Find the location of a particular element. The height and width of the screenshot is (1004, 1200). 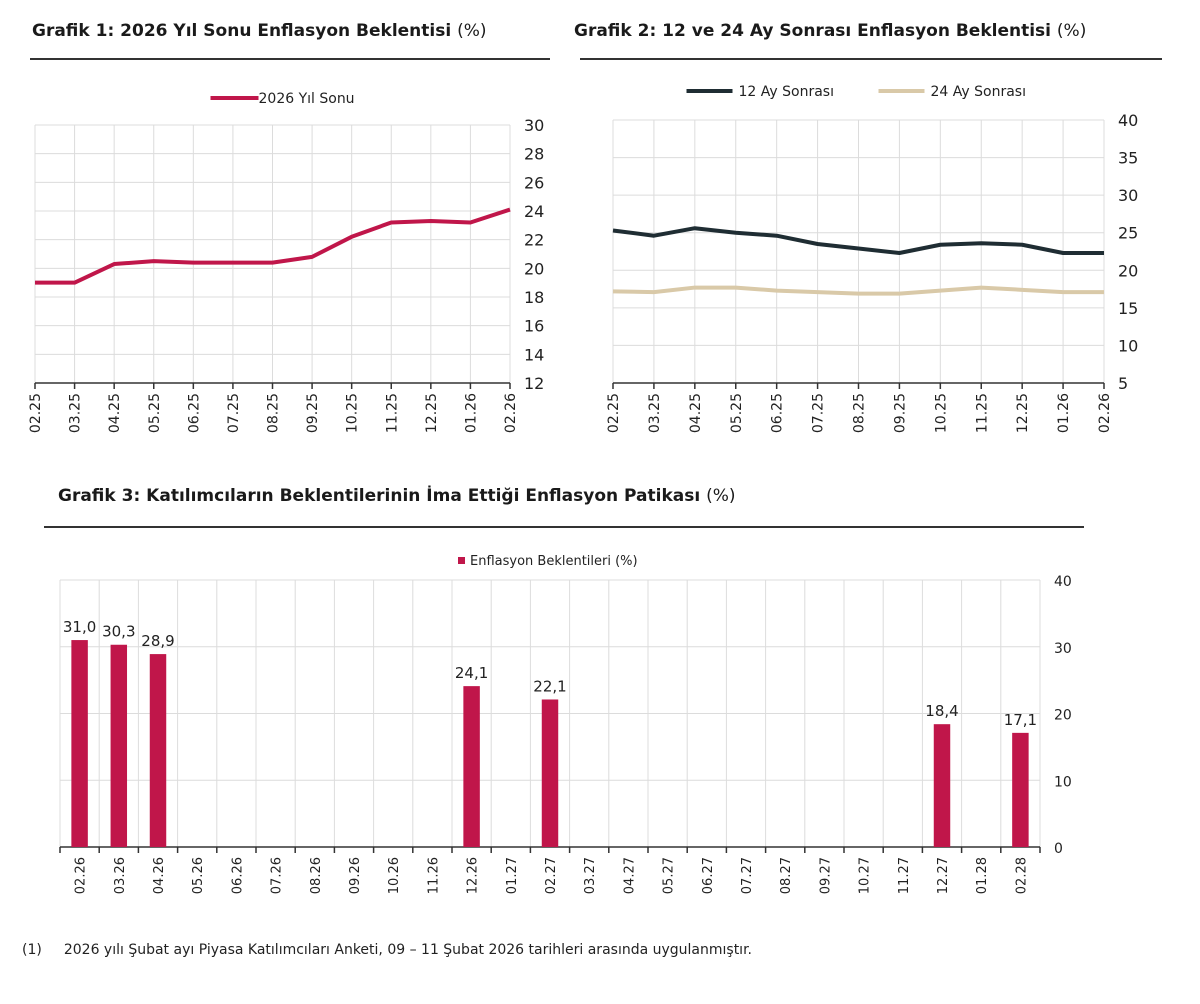

chart1-ytick-label: 20 is located at coordinates (534, 268).